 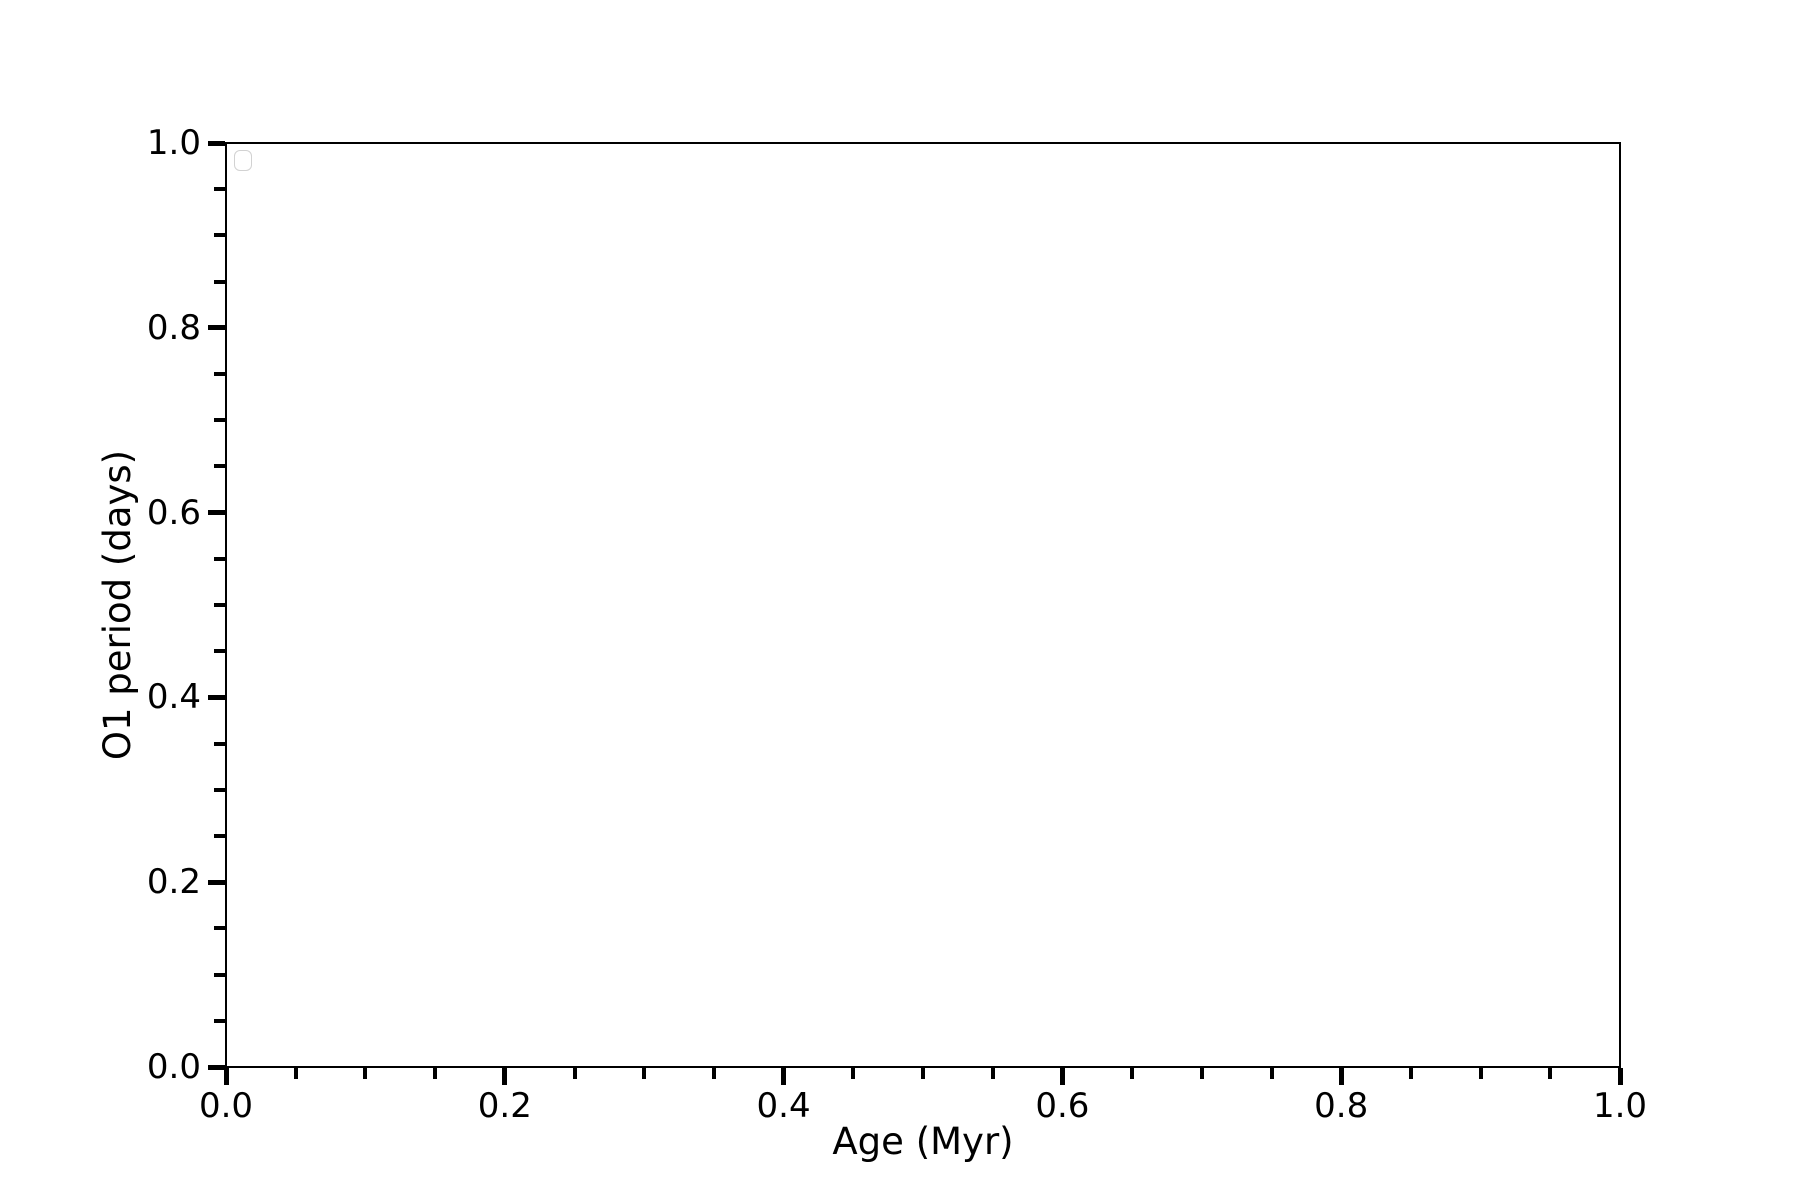 What do you see at coordinates (1341, 1106) in the screenshot?
I see `x-tick-label: 0.8` at bounding box center [1341, 1106].